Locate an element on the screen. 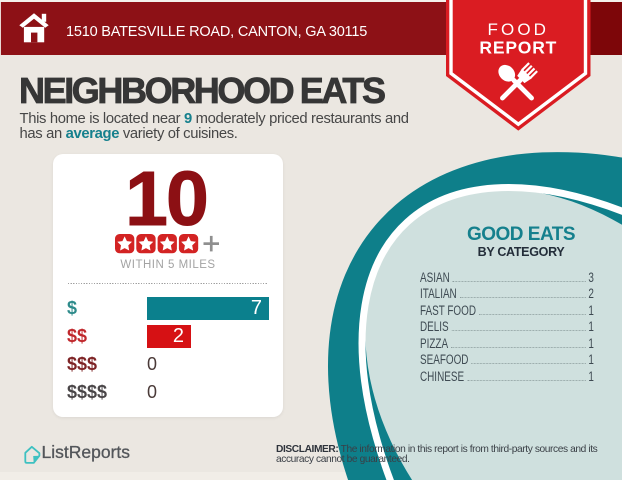 The image size is (622, 480). svg-text: FOOD is located at coordinates (519, 29).